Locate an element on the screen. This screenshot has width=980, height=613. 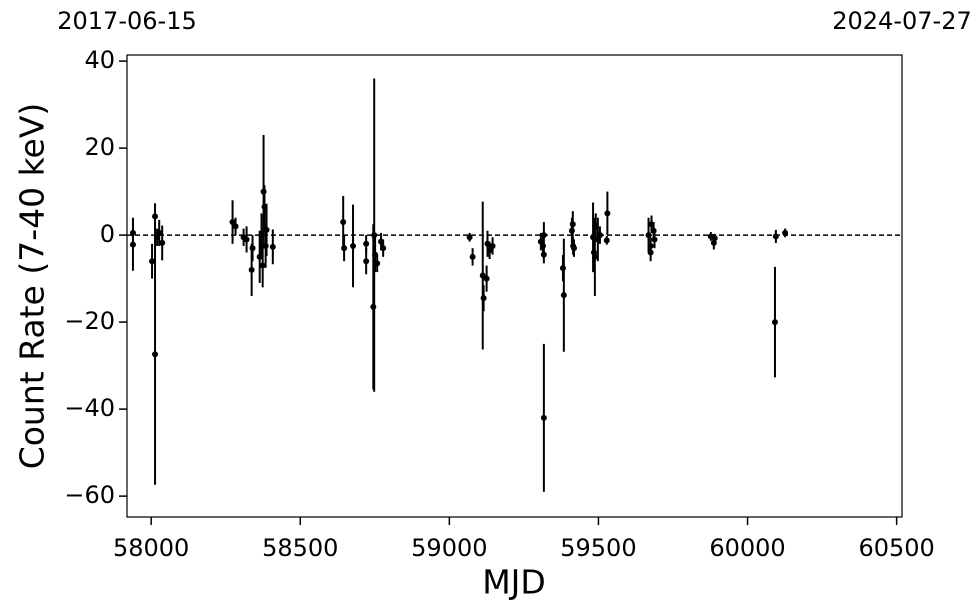
y-tick-label: −40 is located at coordinates (89, 408).